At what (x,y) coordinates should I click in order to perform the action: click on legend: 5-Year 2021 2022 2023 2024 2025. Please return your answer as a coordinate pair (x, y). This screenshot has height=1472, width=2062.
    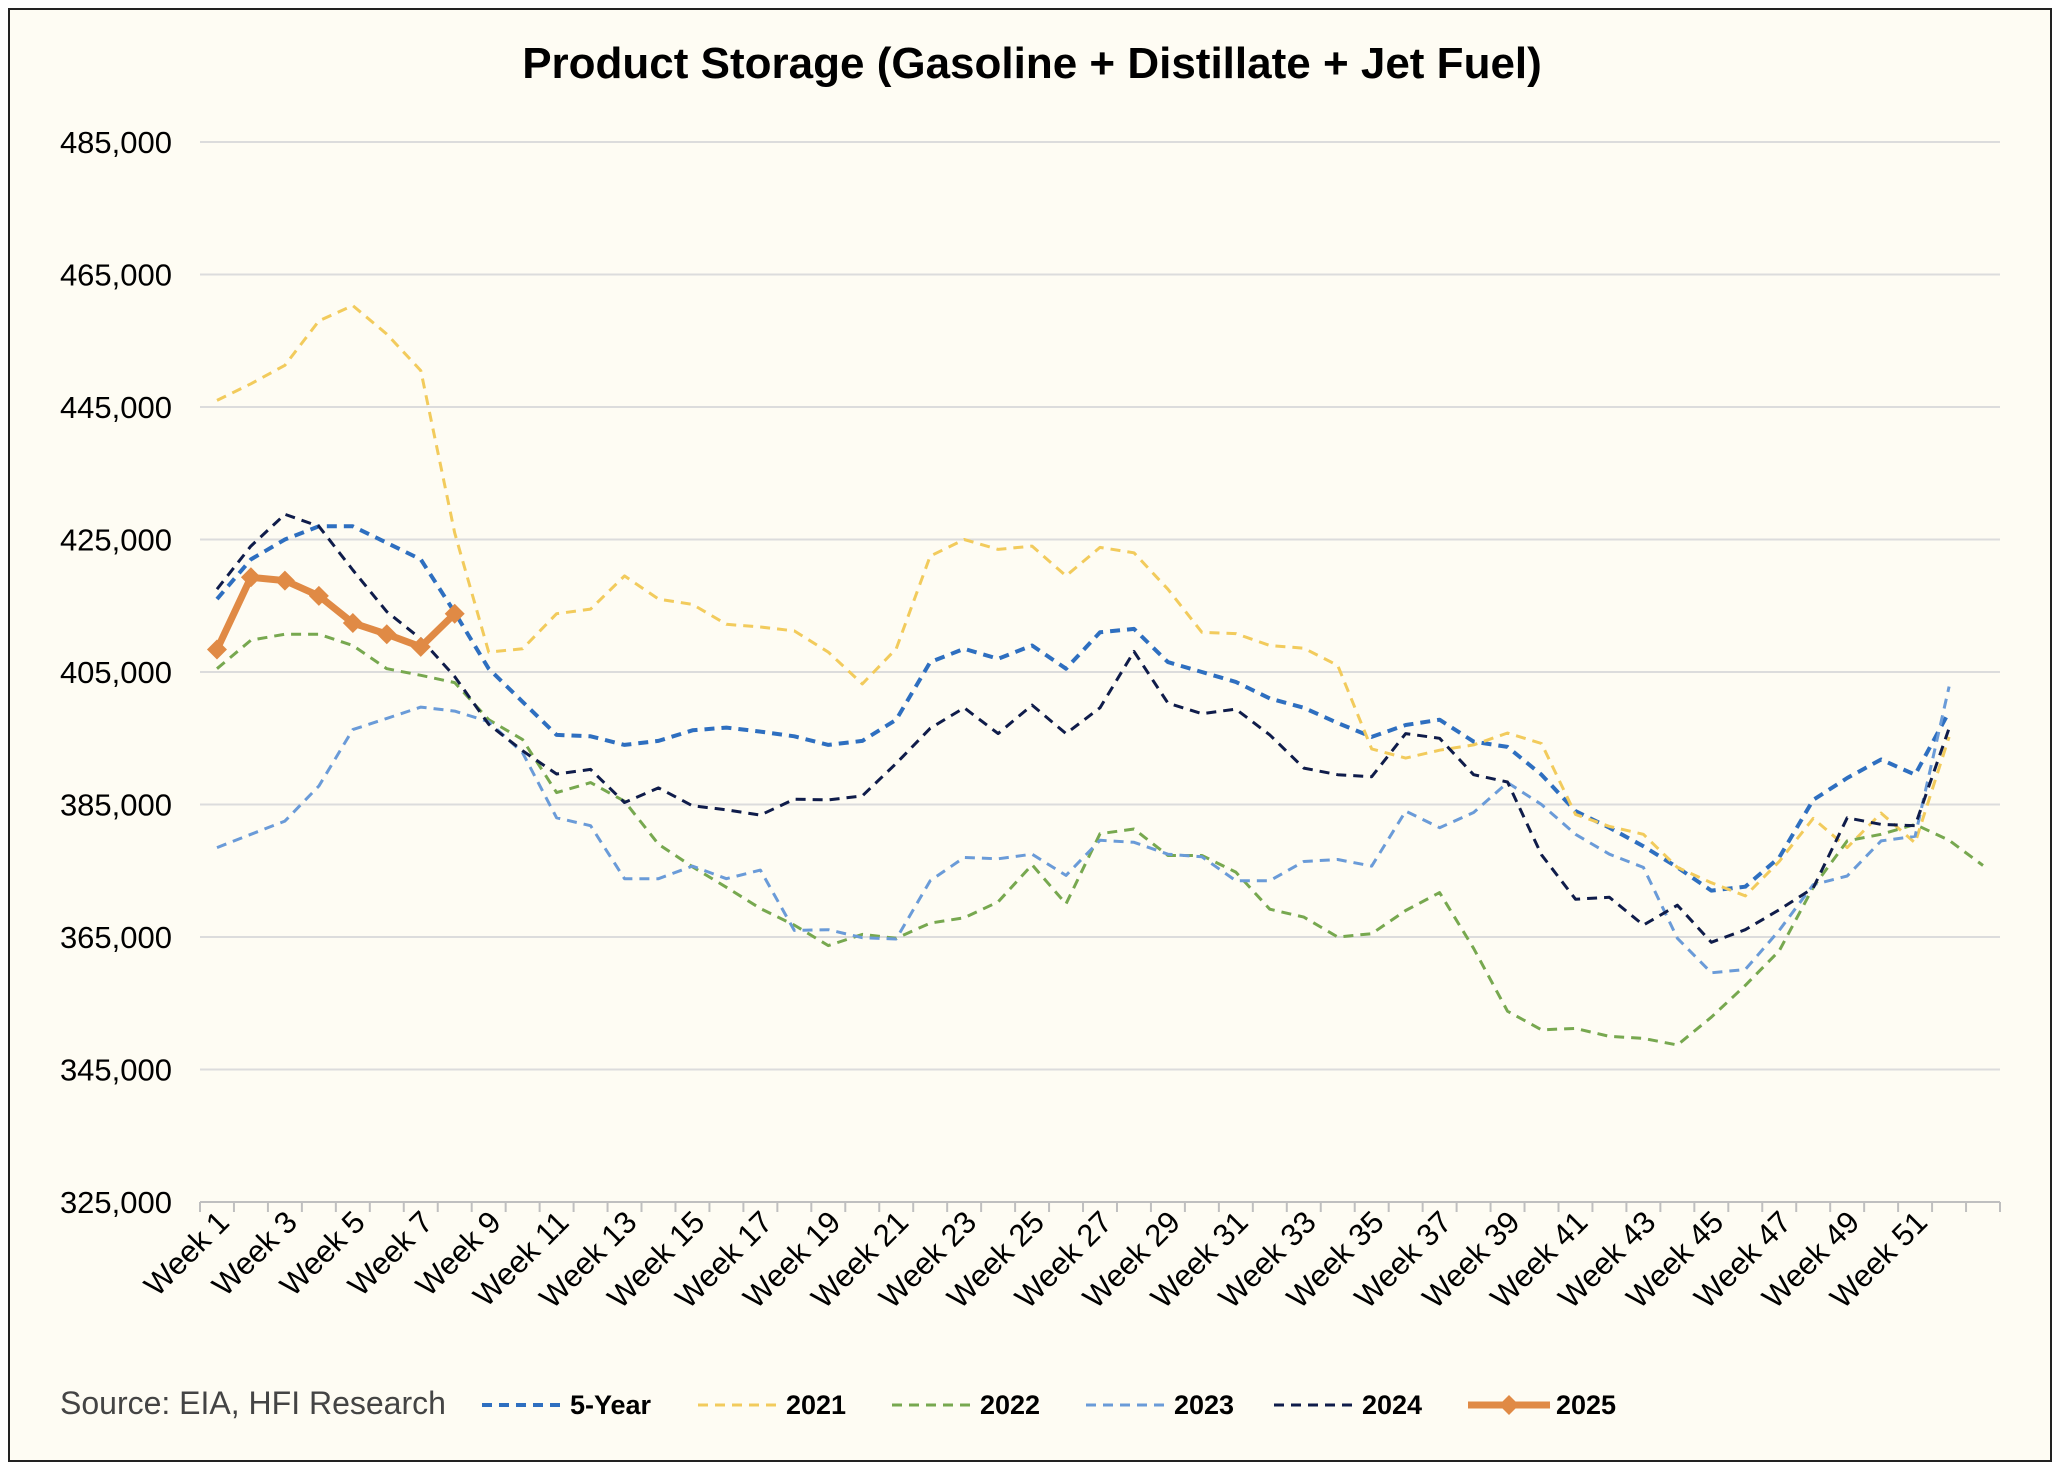
    Looking at the image, I should click on (1049, 1405).